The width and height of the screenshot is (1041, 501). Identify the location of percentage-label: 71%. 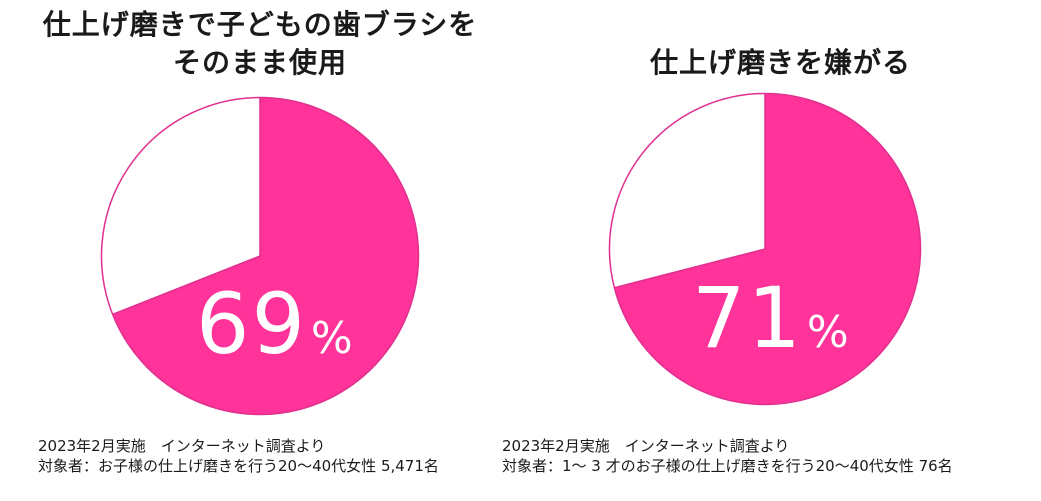
(770, 318).